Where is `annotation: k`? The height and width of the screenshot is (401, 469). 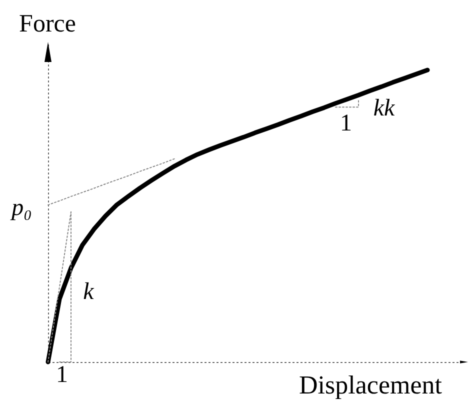 annotation: k is located at coordinates (88, 292).